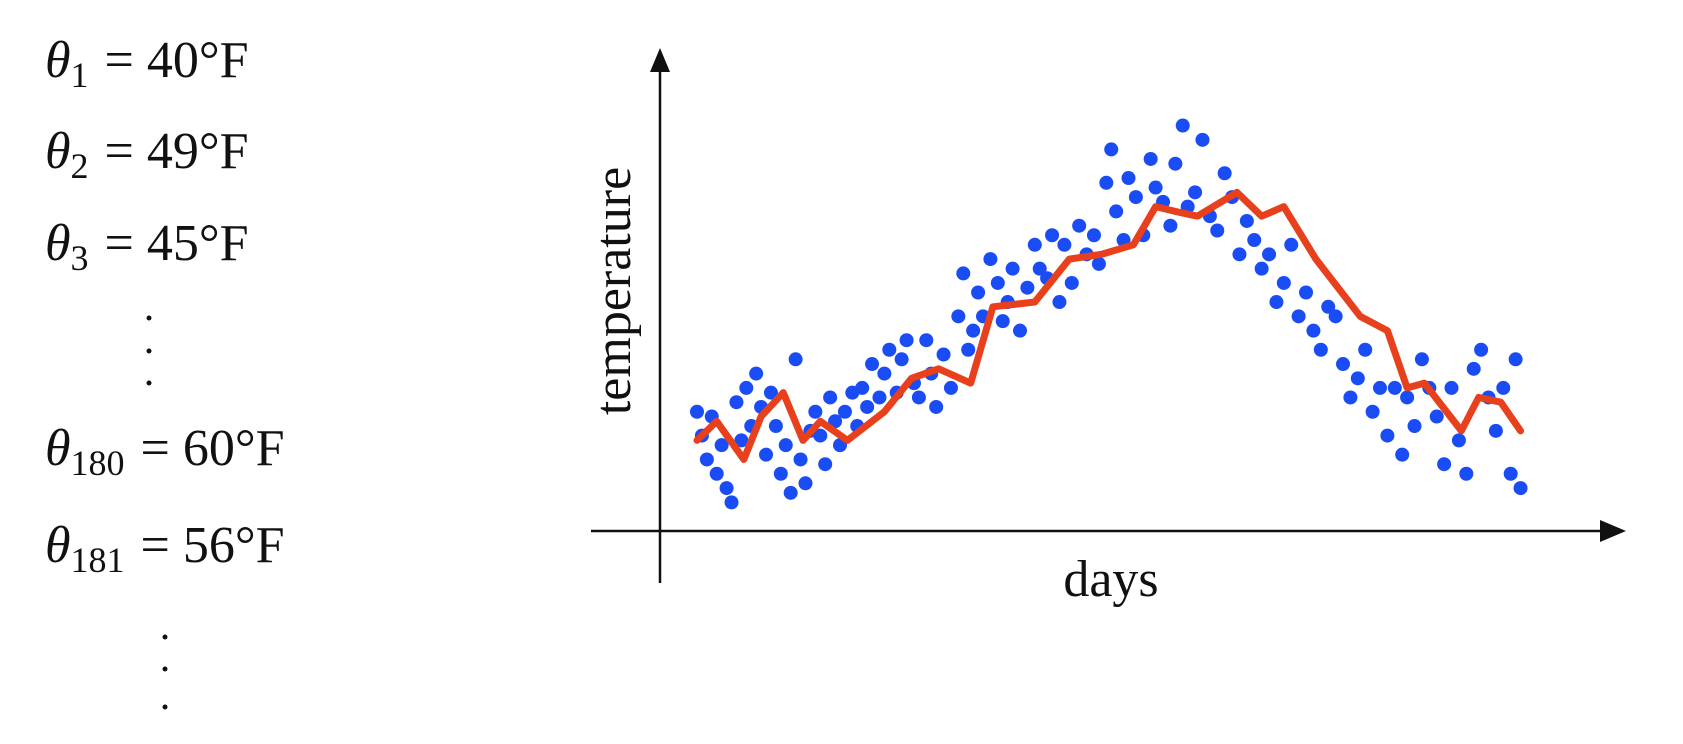  Describe the element at coordinates (58, 545) in the screenshot. I see `theta: θ` at that location.